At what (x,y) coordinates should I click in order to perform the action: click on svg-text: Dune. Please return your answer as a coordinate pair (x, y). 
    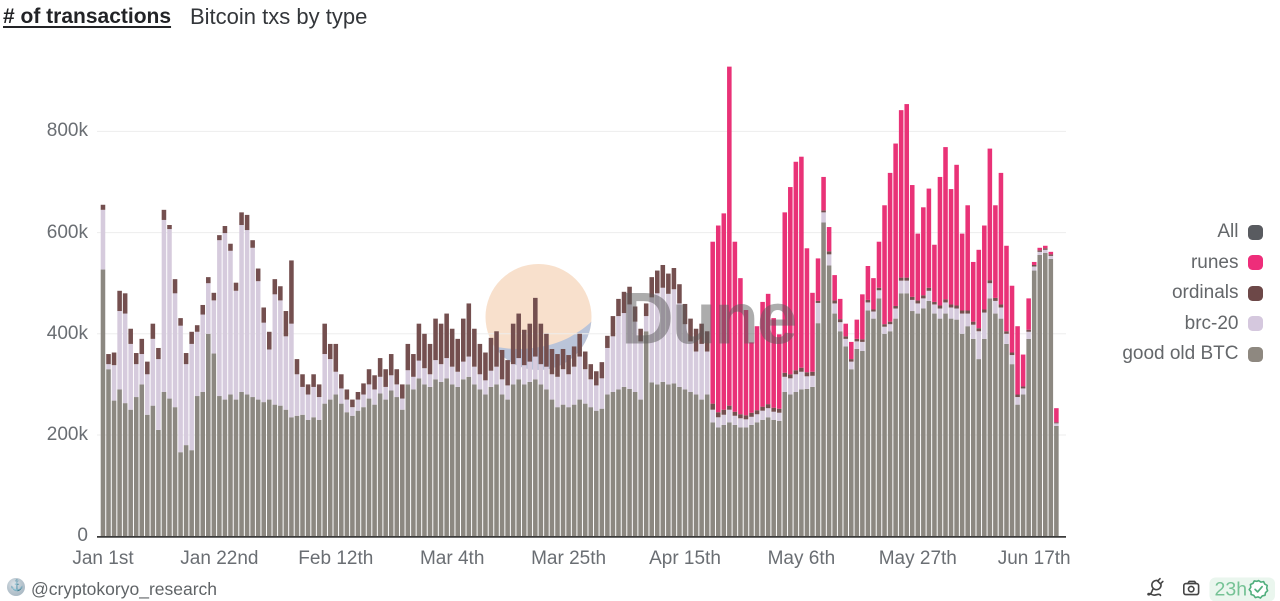
    Looking at the image, I should click on (708, 319).